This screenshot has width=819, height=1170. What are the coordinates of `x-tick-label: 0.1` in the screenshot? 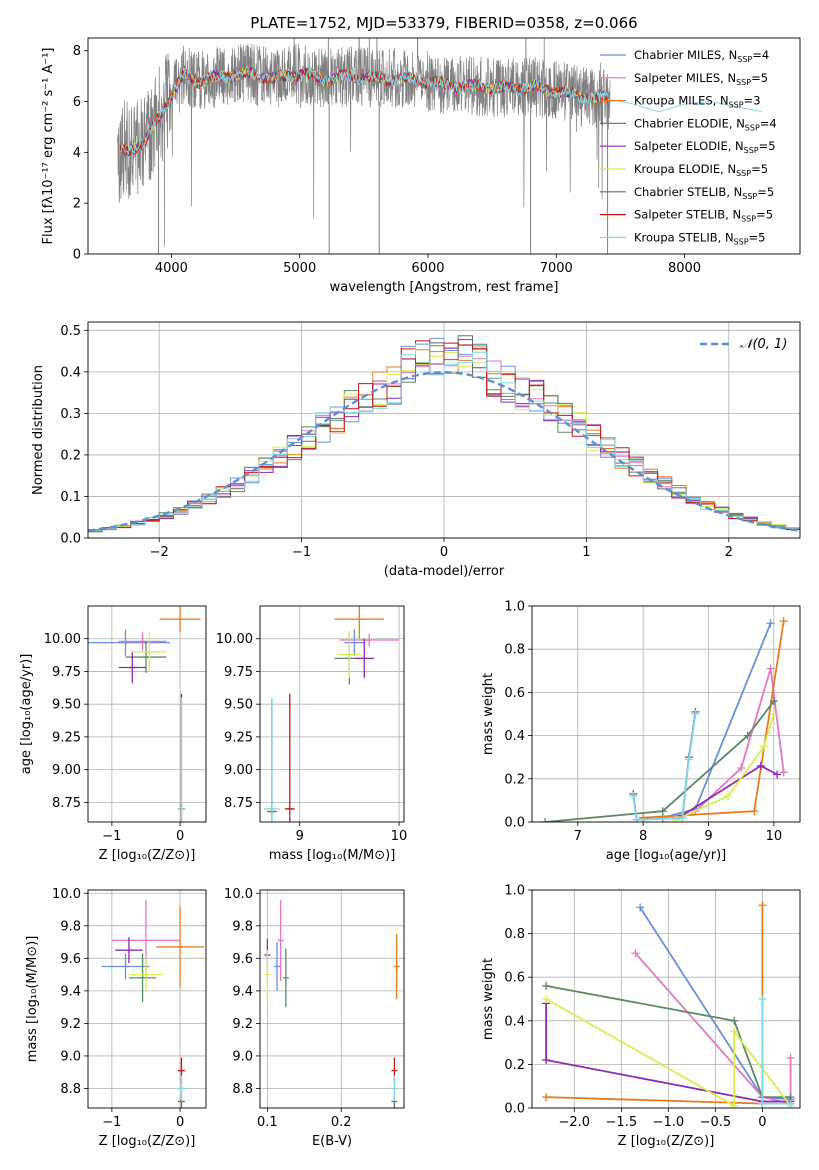 It's located at (267, 1122).